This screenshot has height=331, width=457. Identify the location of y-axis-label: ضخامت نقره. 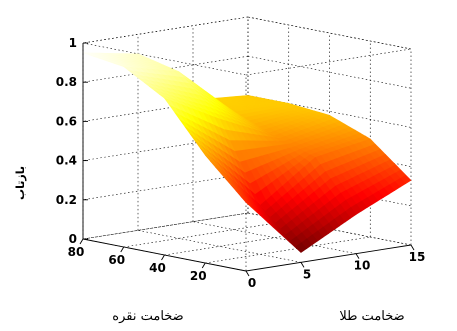
(147, 316).